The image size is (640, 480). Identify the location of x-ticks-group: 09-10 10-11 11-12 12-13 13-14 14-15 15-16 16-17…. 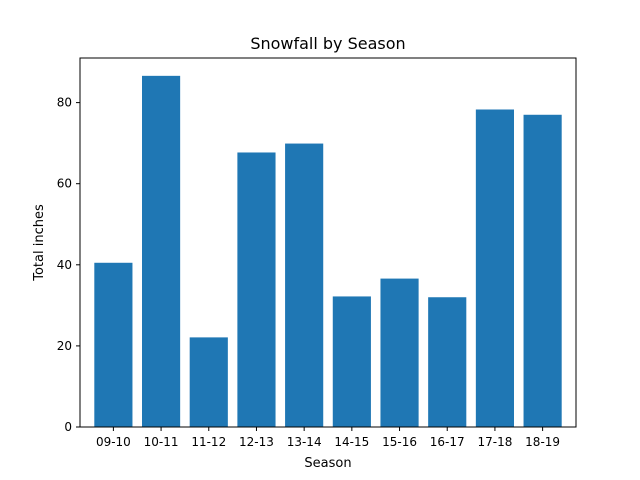
(328, 438).